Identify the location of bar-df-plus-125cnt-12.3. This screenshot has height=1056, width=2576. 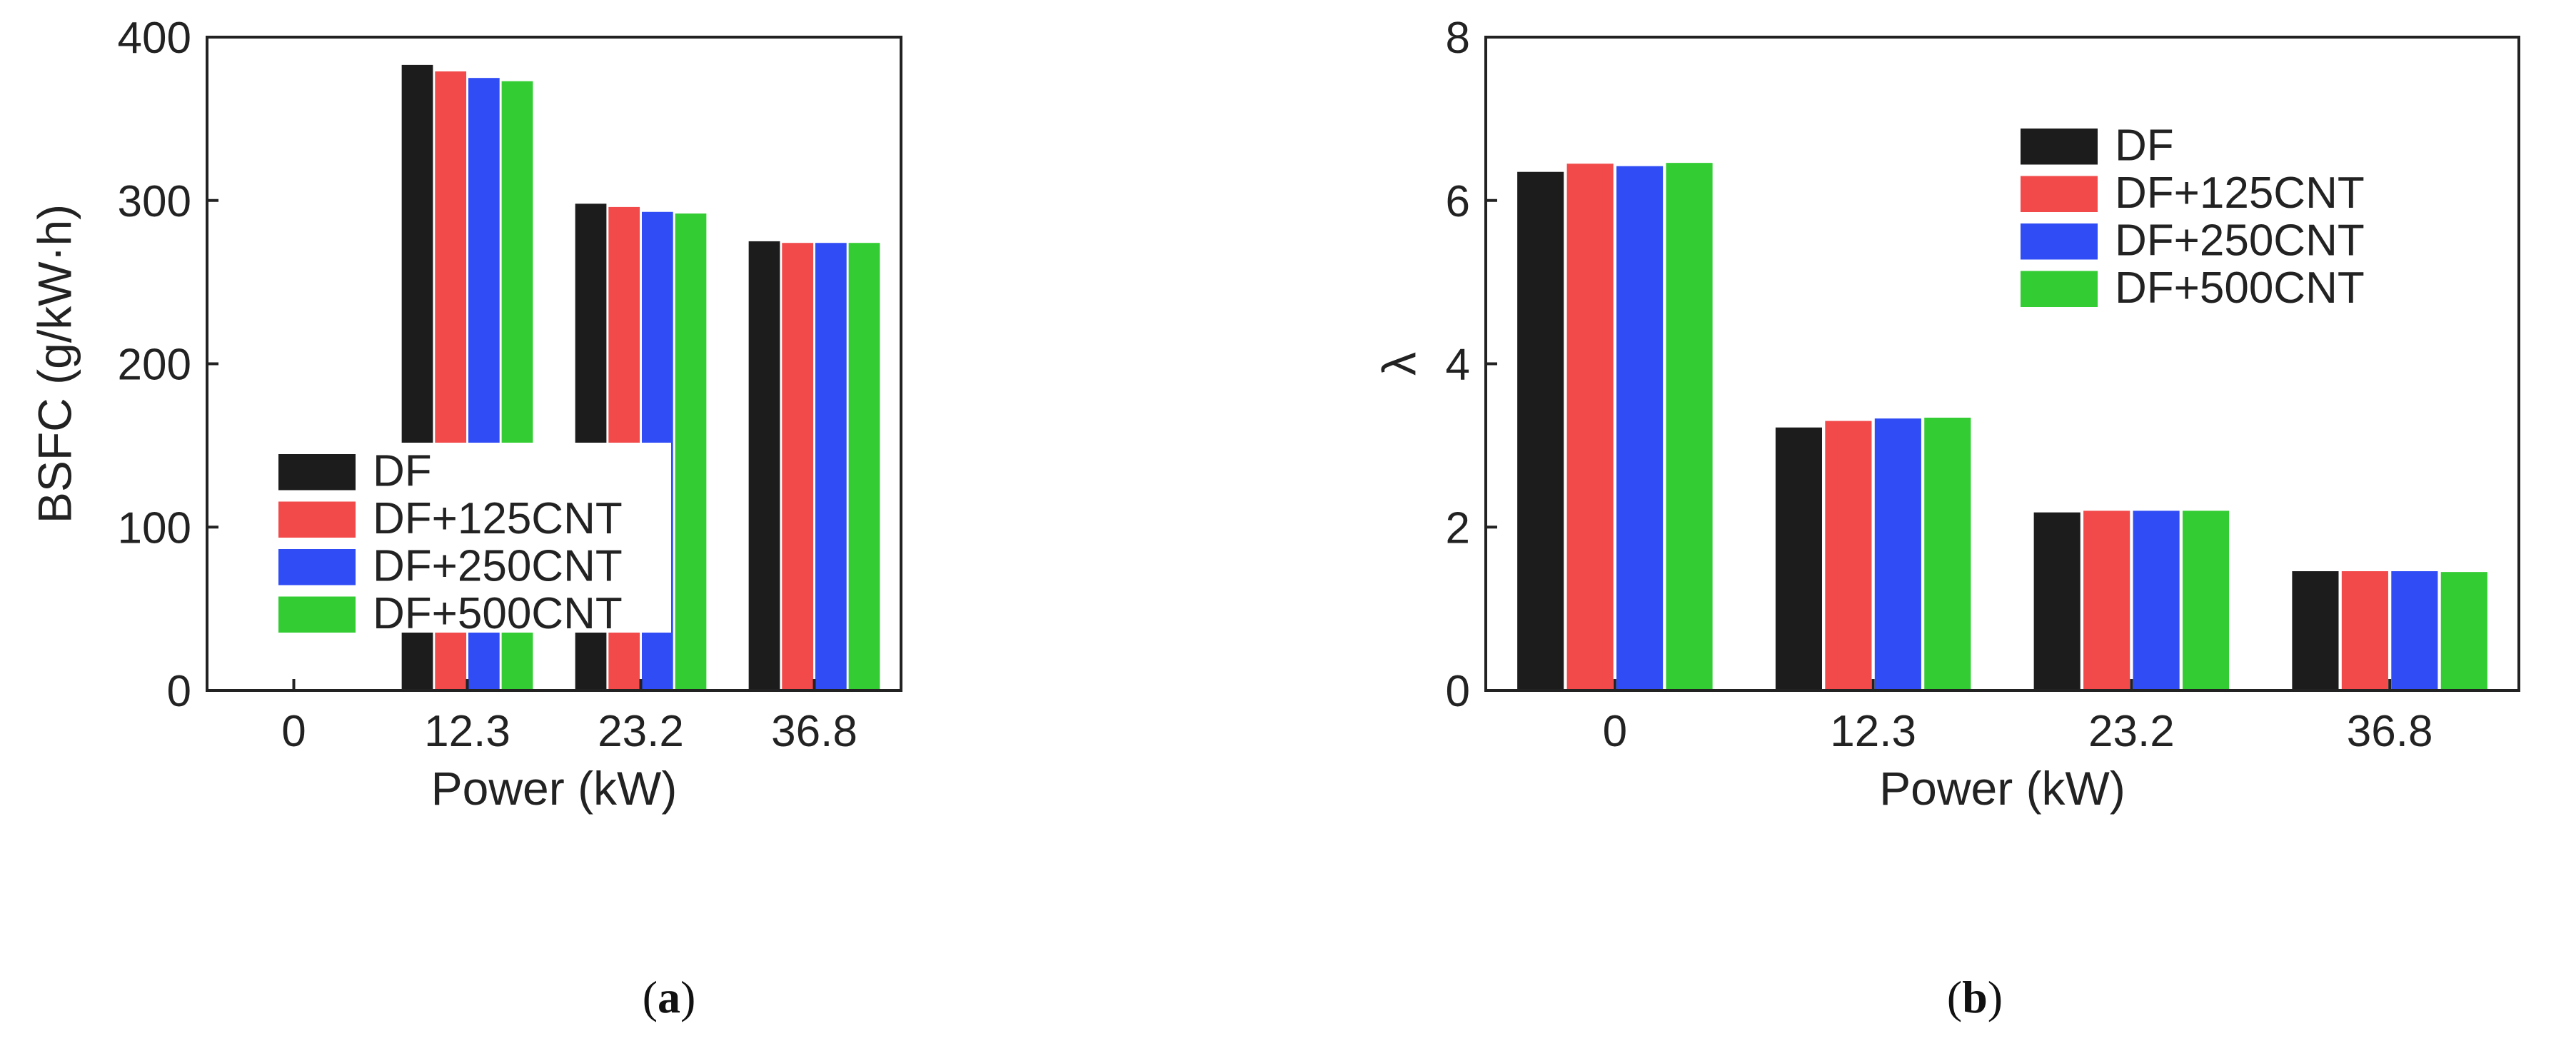
(1848, 555).